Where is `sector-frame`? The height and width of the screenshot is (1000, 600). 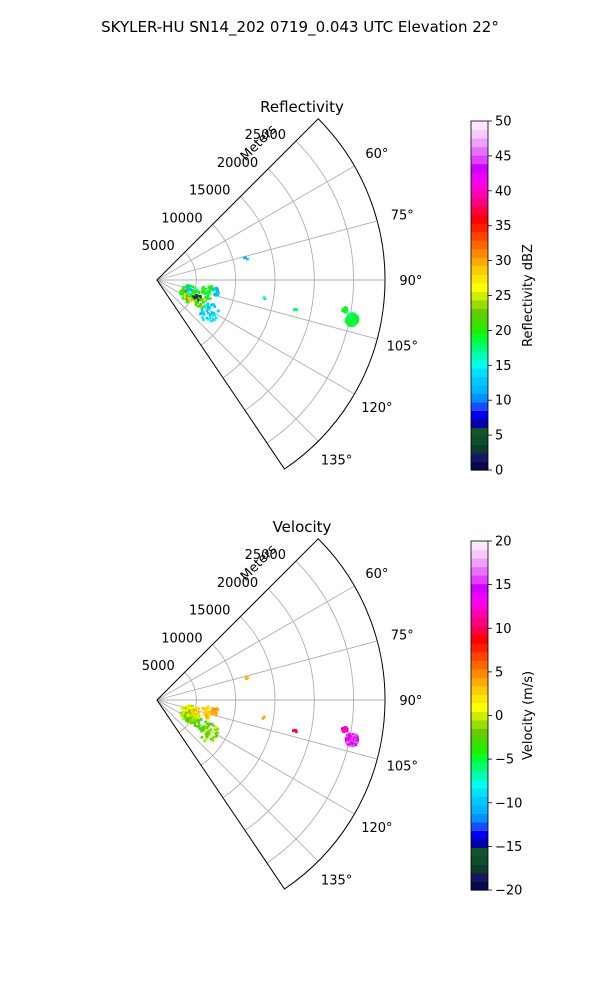
sector-frame is located at coordinates (271, 714).